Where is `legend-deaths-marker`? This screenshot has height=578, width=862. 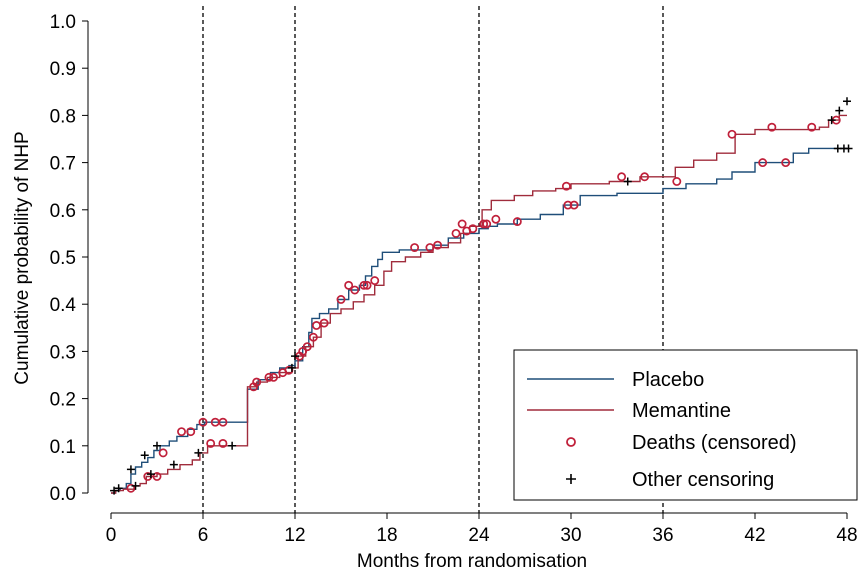 legend-deaths-marker is located at coordinates (571, 442).